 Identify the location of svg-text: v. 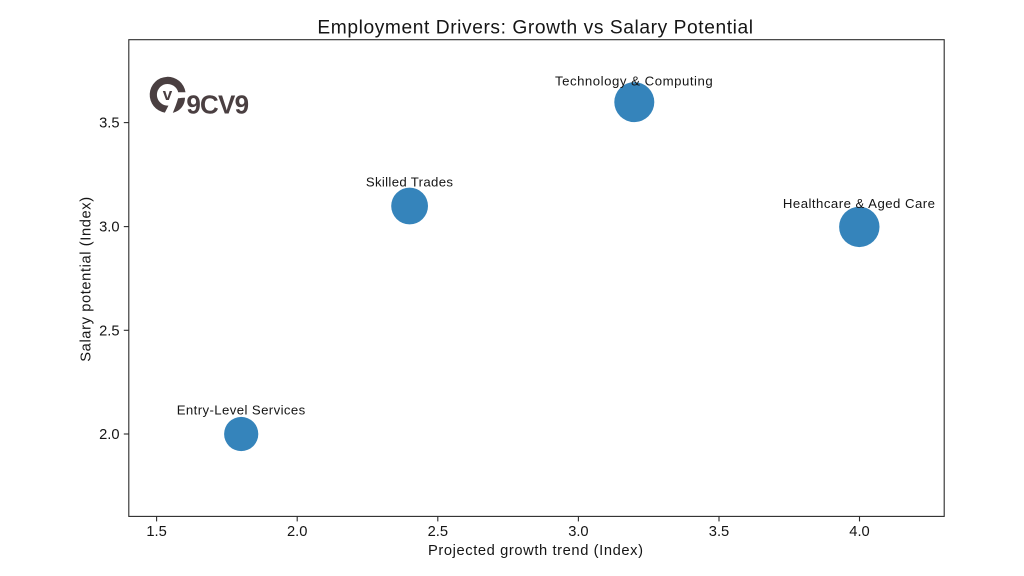
(168, 94).